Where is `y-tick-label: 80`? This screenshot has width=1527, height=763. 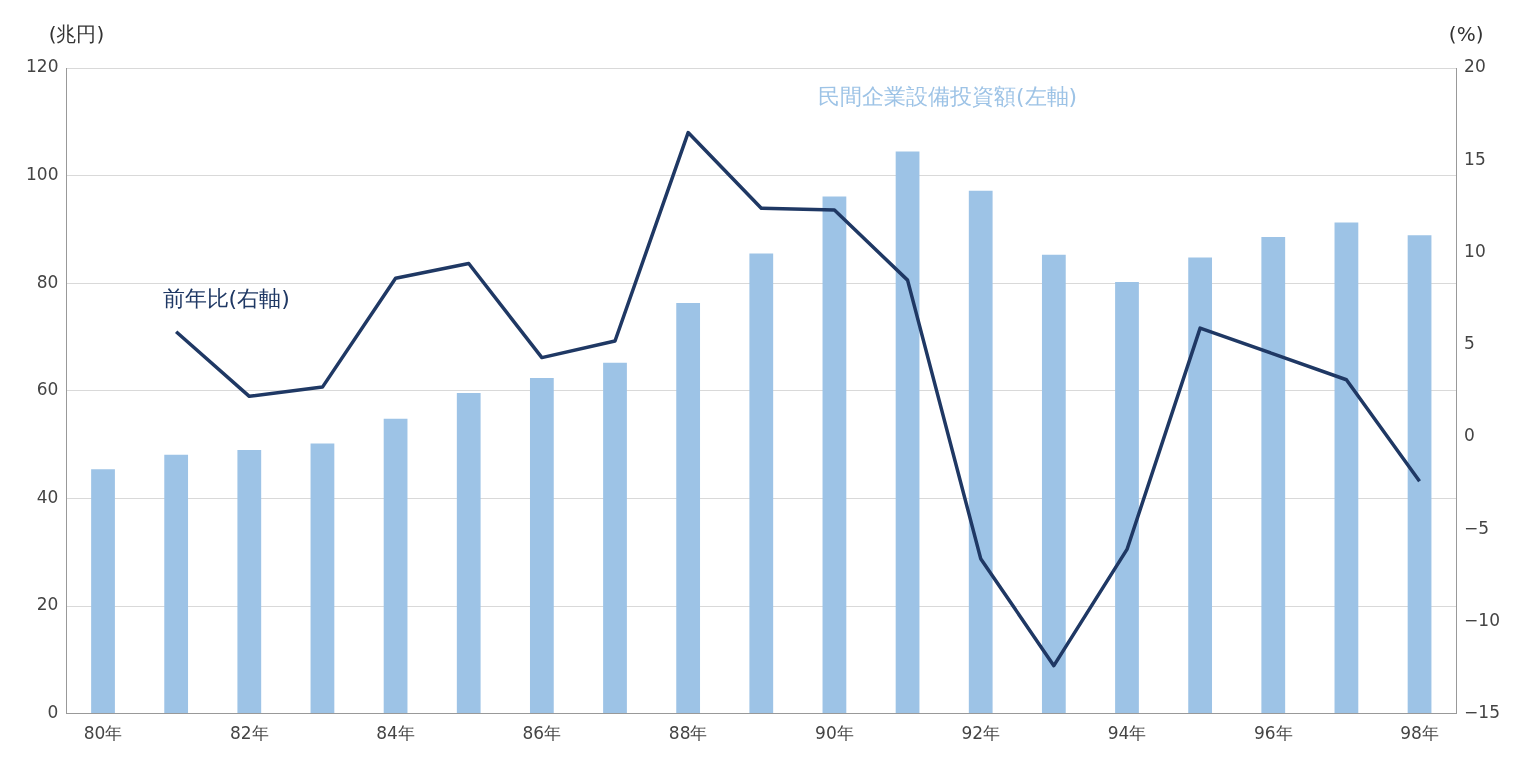 y-tick-label: 80 is located at coordinates (47, 281).